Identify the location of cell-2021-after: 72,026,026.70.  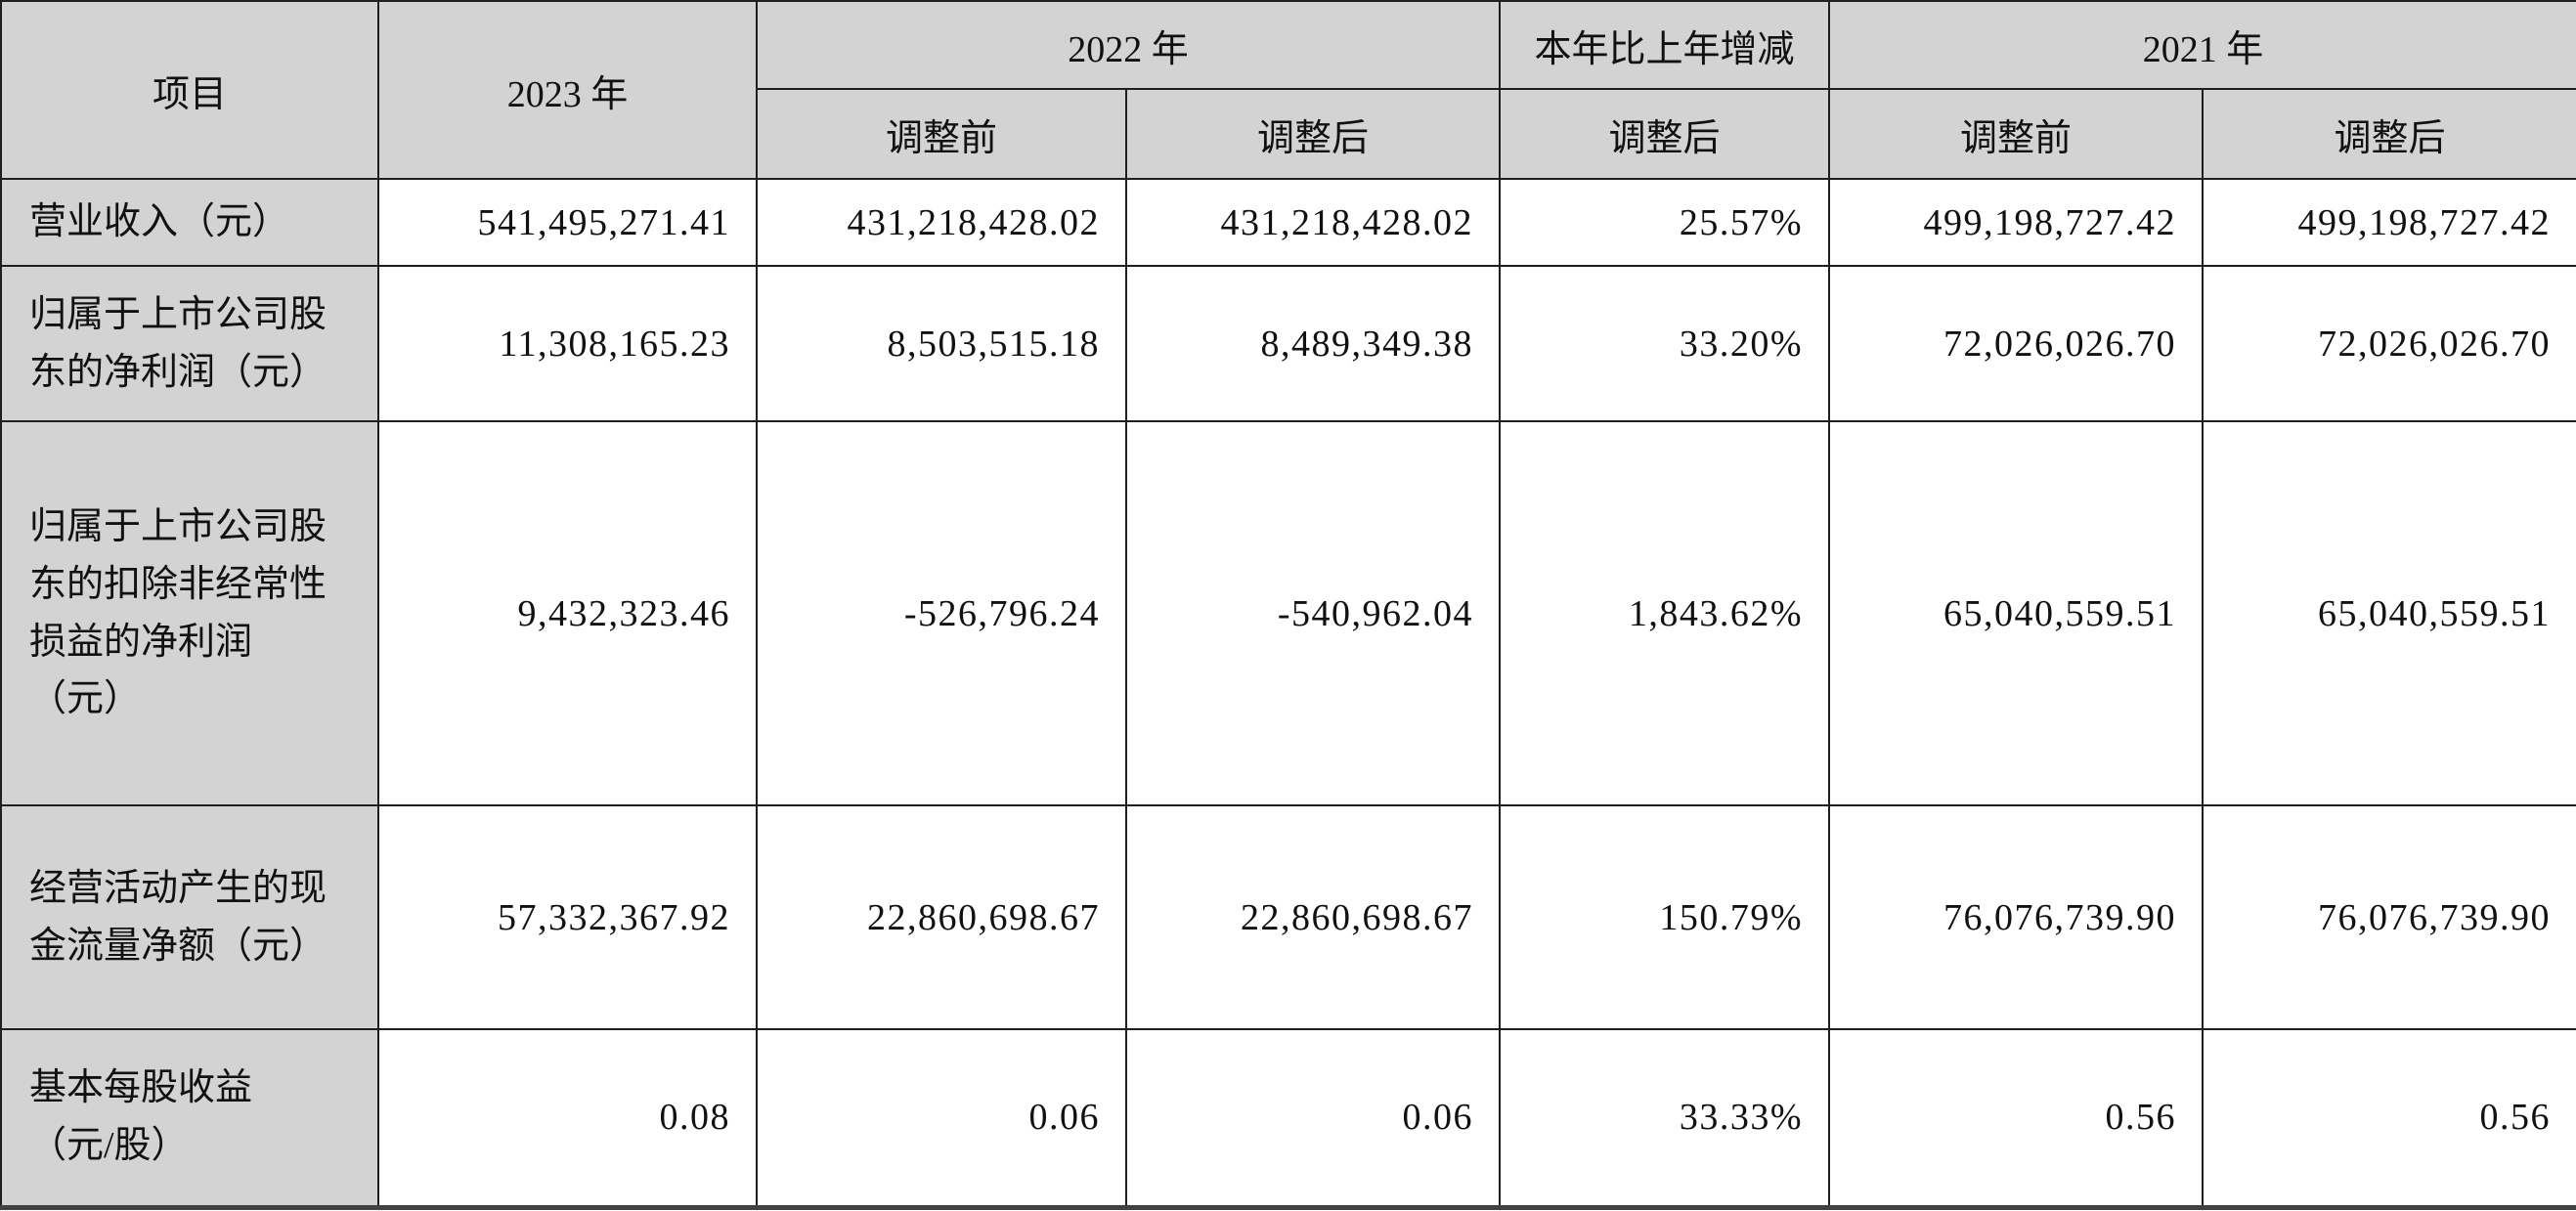
(2389, 343).